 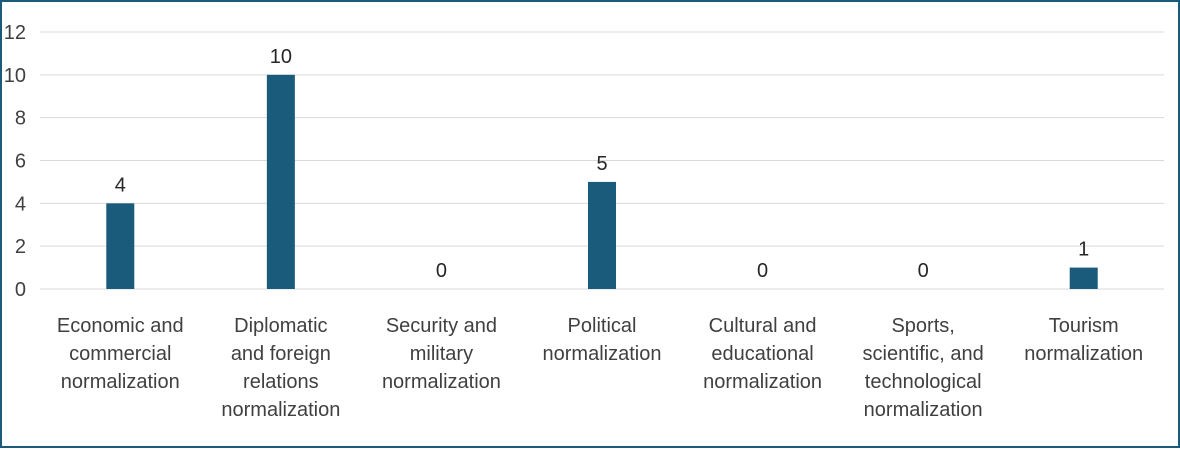 What do you see at coordinates (20, 162) in the screenshot?
I see `y-tick-label: 6` at bounding box center [20, 162].